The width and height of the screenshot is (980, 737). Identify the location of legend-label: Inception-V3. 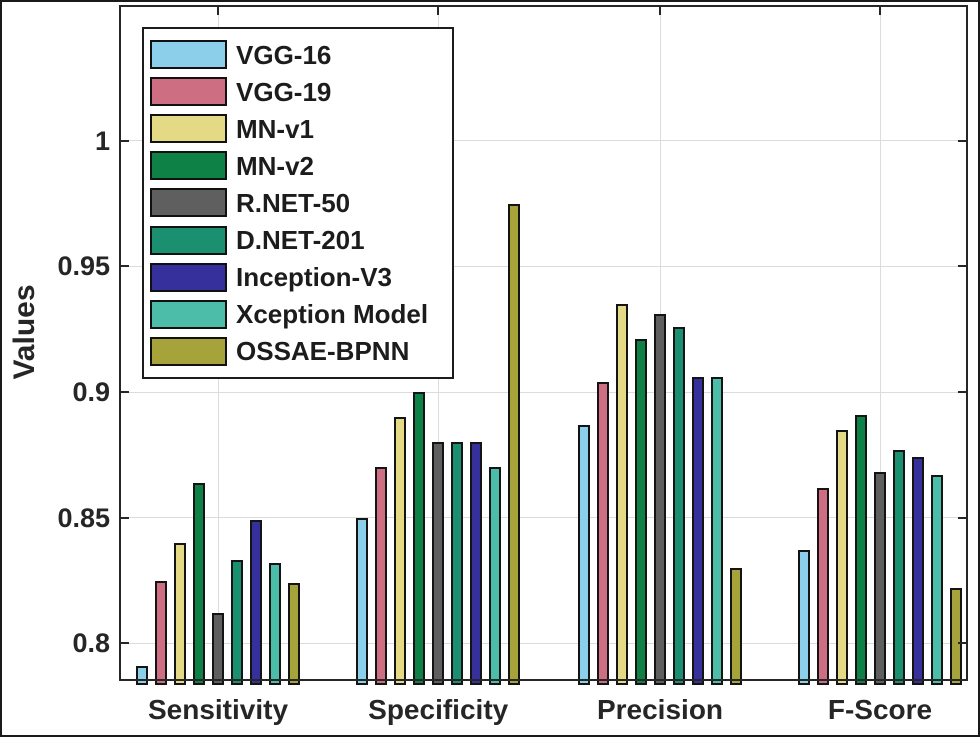
(314, 277).